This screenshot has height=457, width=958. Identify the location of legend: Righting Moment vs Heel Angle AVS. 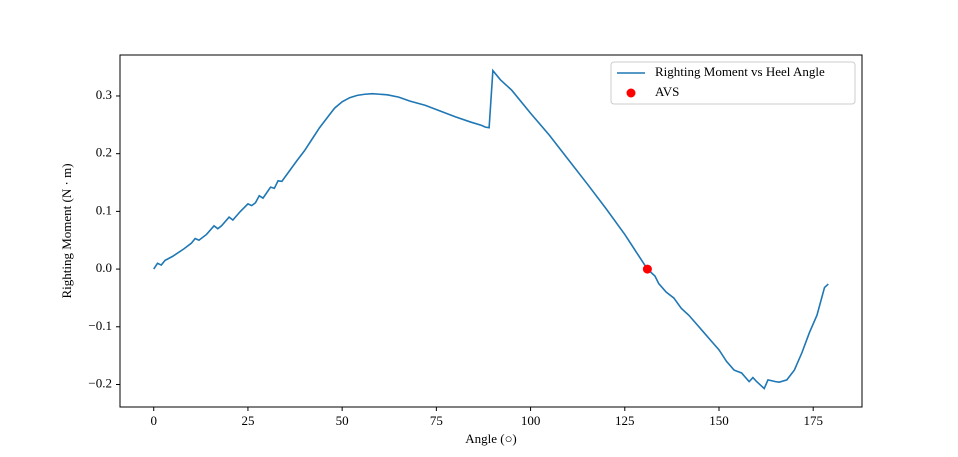
(733, 83).